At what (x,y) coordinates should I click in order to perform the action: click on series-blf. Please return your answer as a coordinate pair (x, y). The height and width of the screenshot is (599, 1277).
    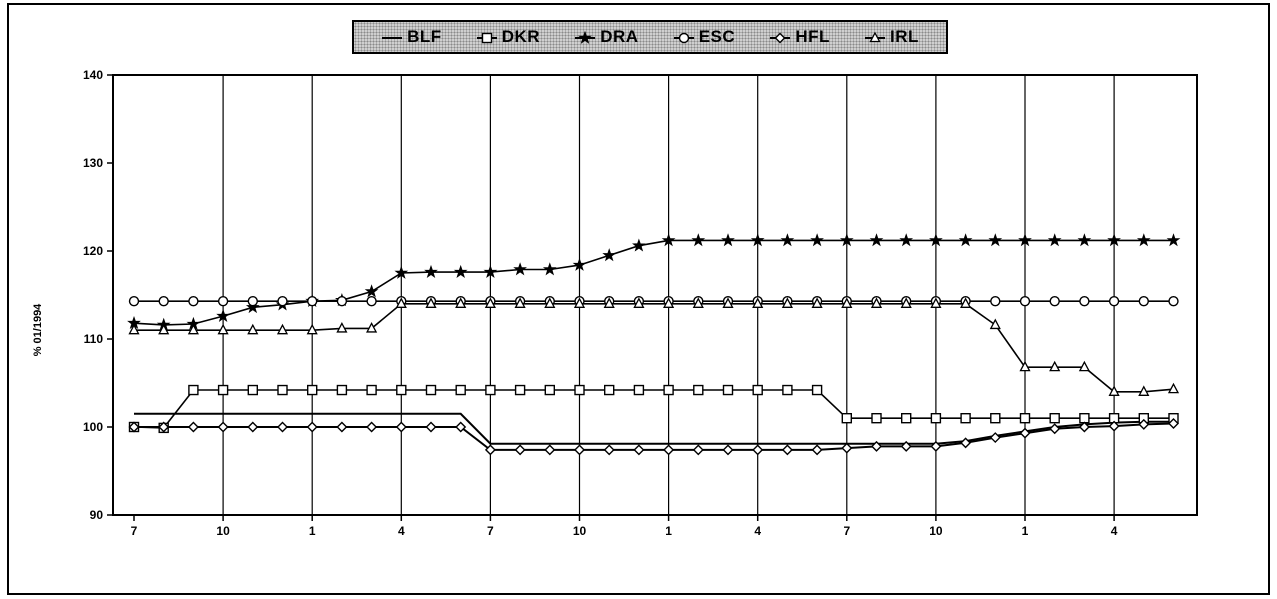
    Looking at the image, I should click on (654, 428).